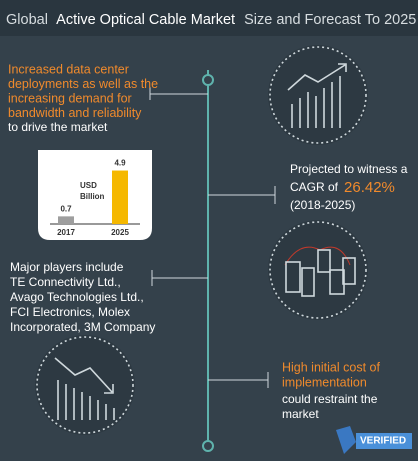 The height and width of the screenshot is (461, 418). What do you see at coordinates (88, 185) in the screenshot?
I see `chart-unit-label: USD` at bounding box center [88, 185].